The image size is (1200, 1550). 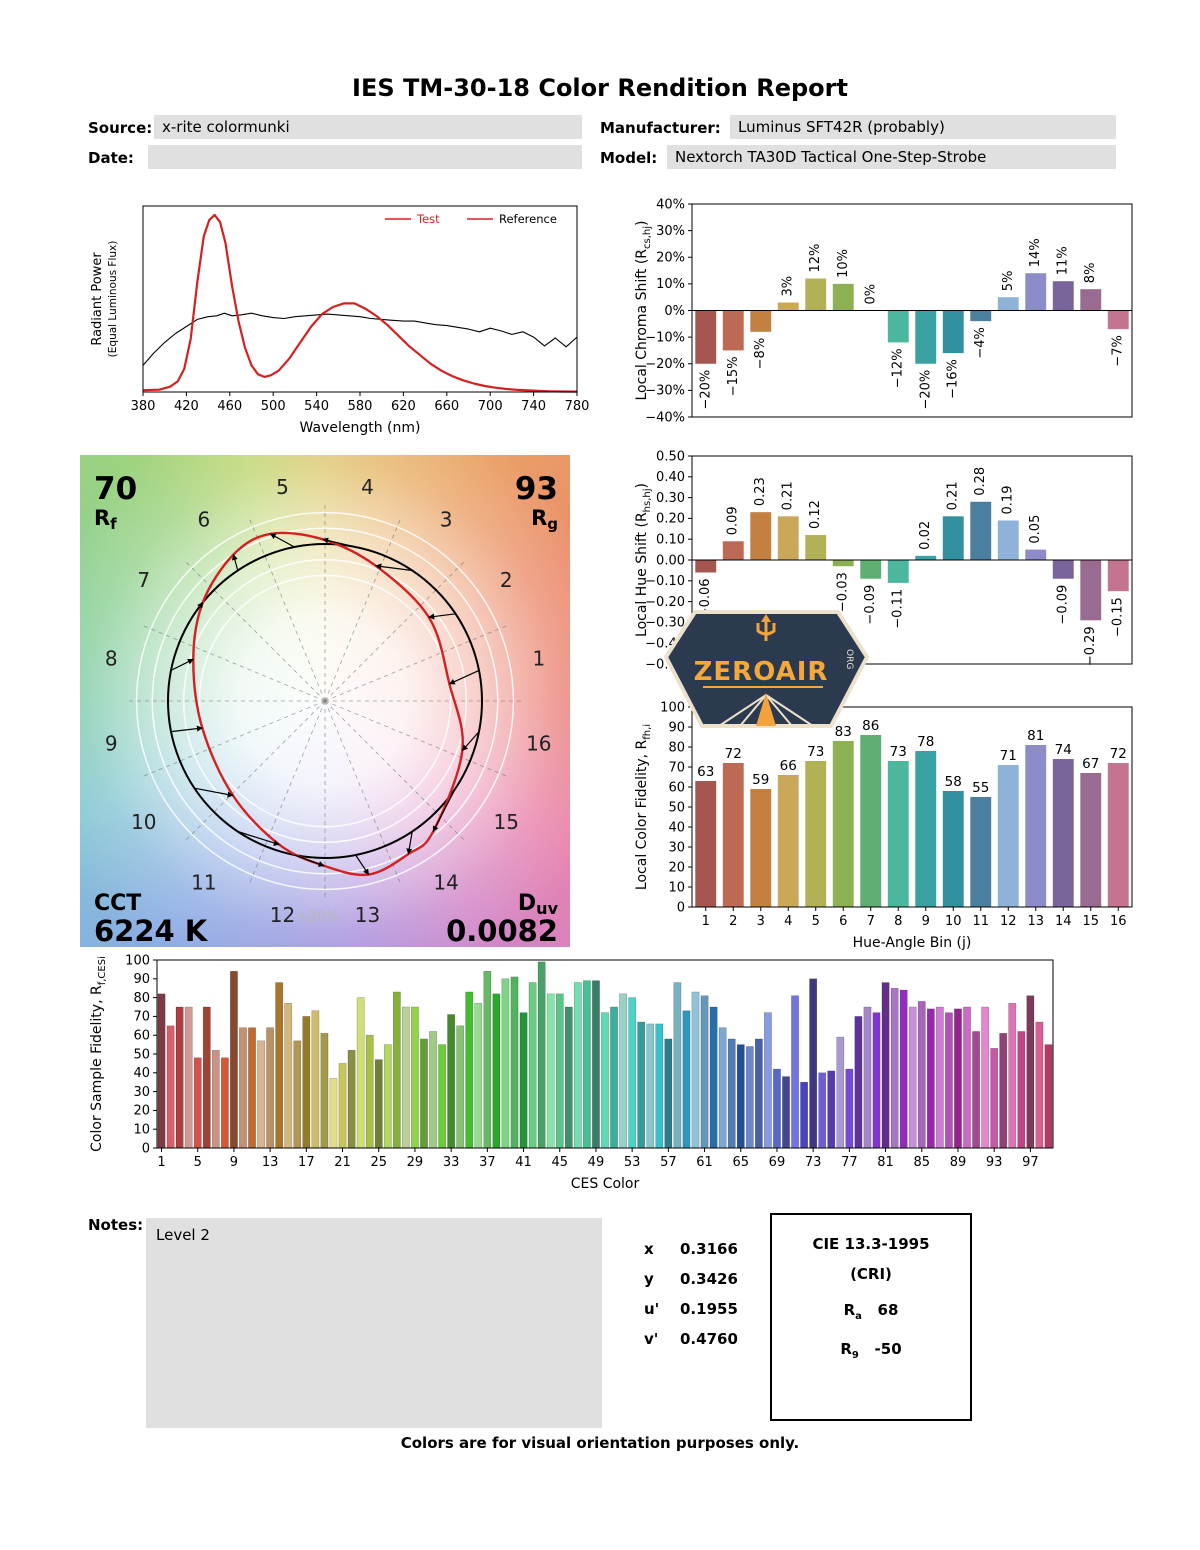 I want to click on svg-text: 66, so click(x=788, y=766).